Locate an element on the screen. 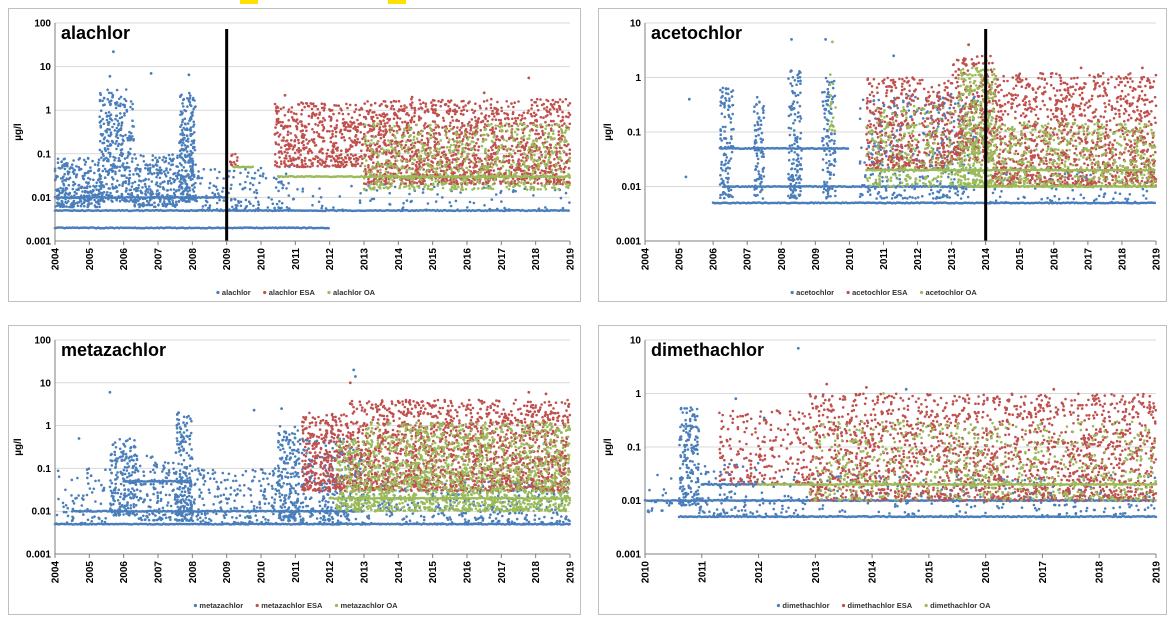  y-tick-label: 0.001 is located at coordinates (38, 242).